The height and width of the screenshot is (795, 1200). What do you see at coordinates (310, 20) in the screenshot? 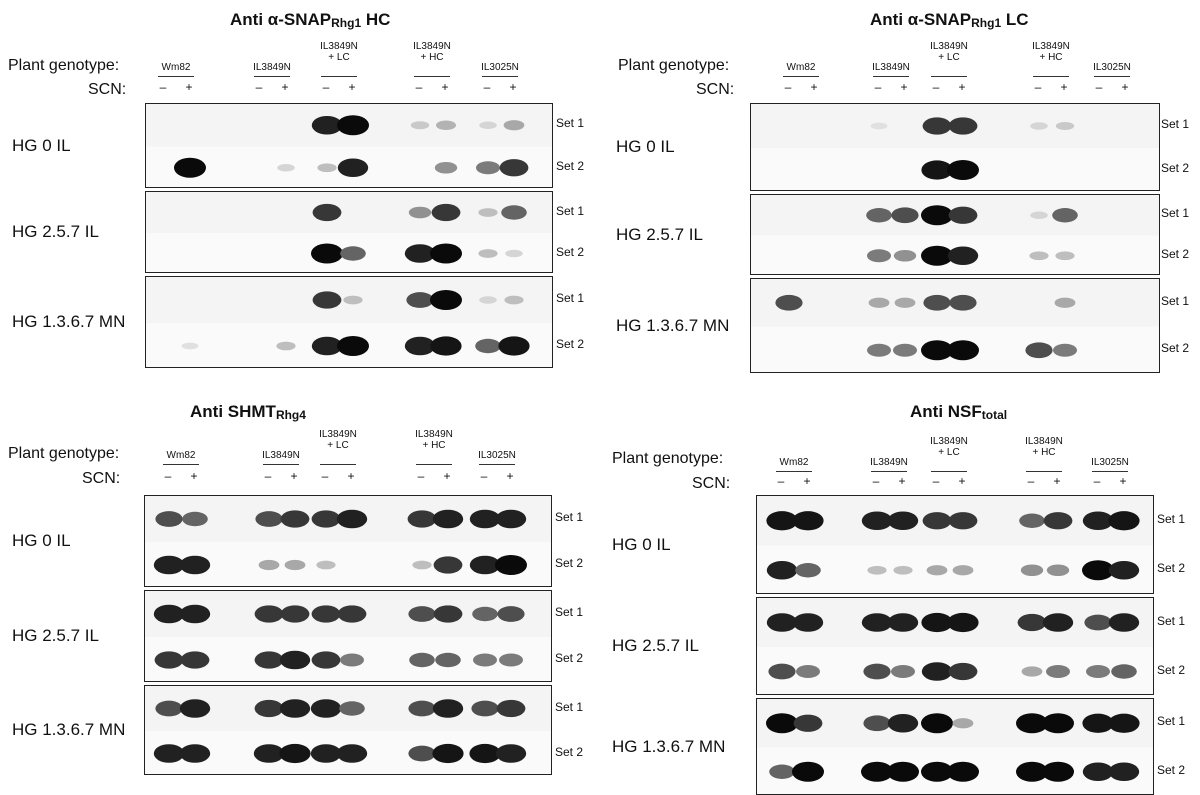
I see `panel-title: Anti α-SNAPRhg1 HC` at bounding box center [310, 20].